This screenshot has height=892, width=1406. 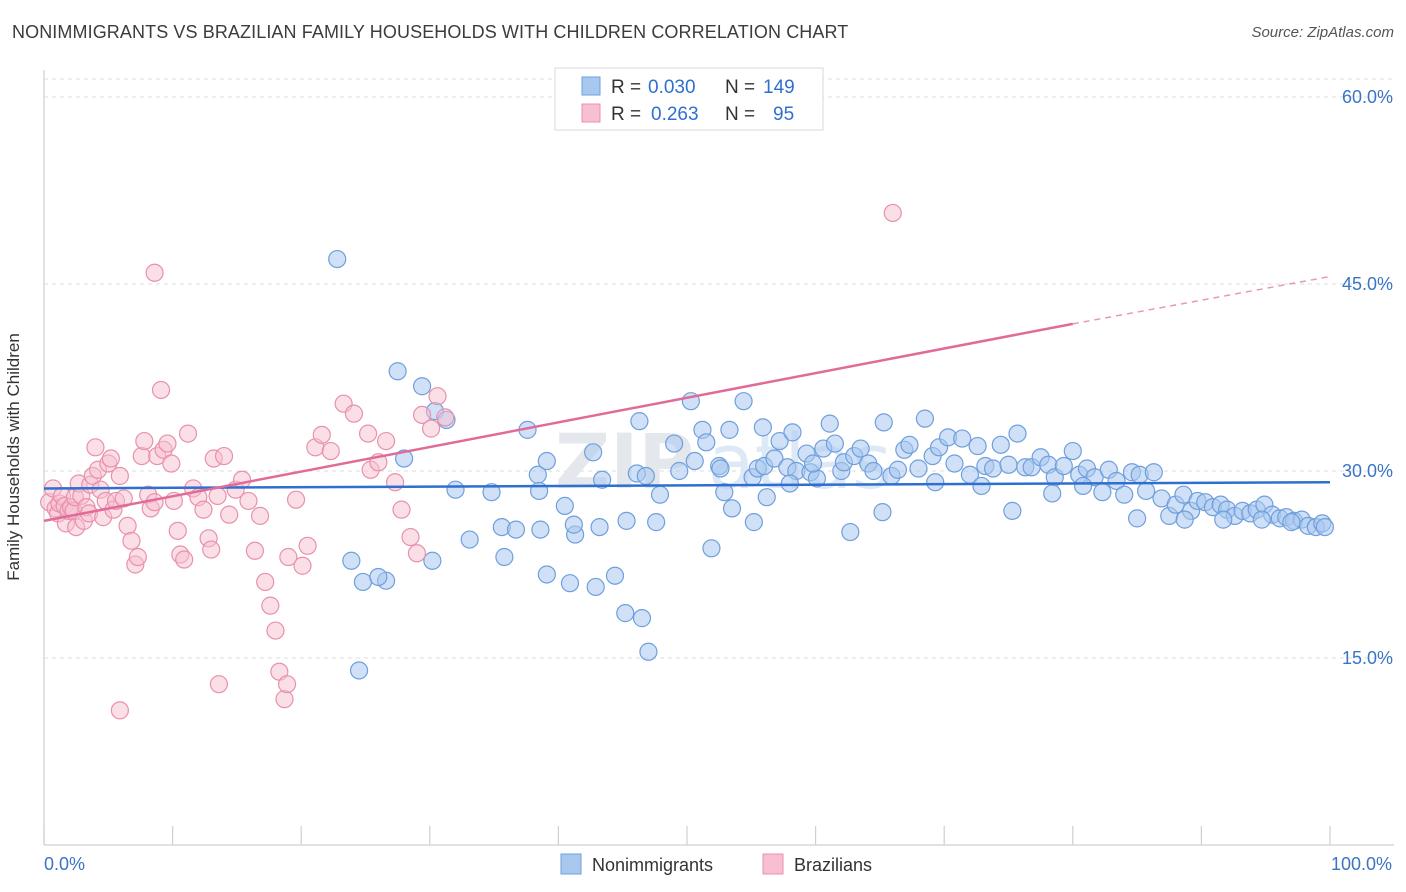 What do you see at coordinates (1367, 658) in the screenshot?
I see `y-tick-label: 15.0%` at bounding box center [1367, 658].